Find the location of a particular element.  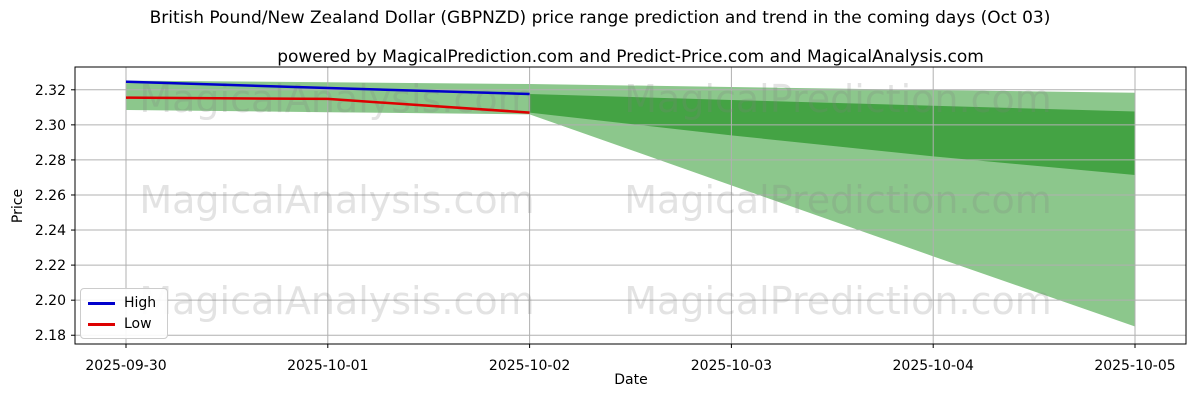

legend-high-label: High is located at coordinates (140, 303).